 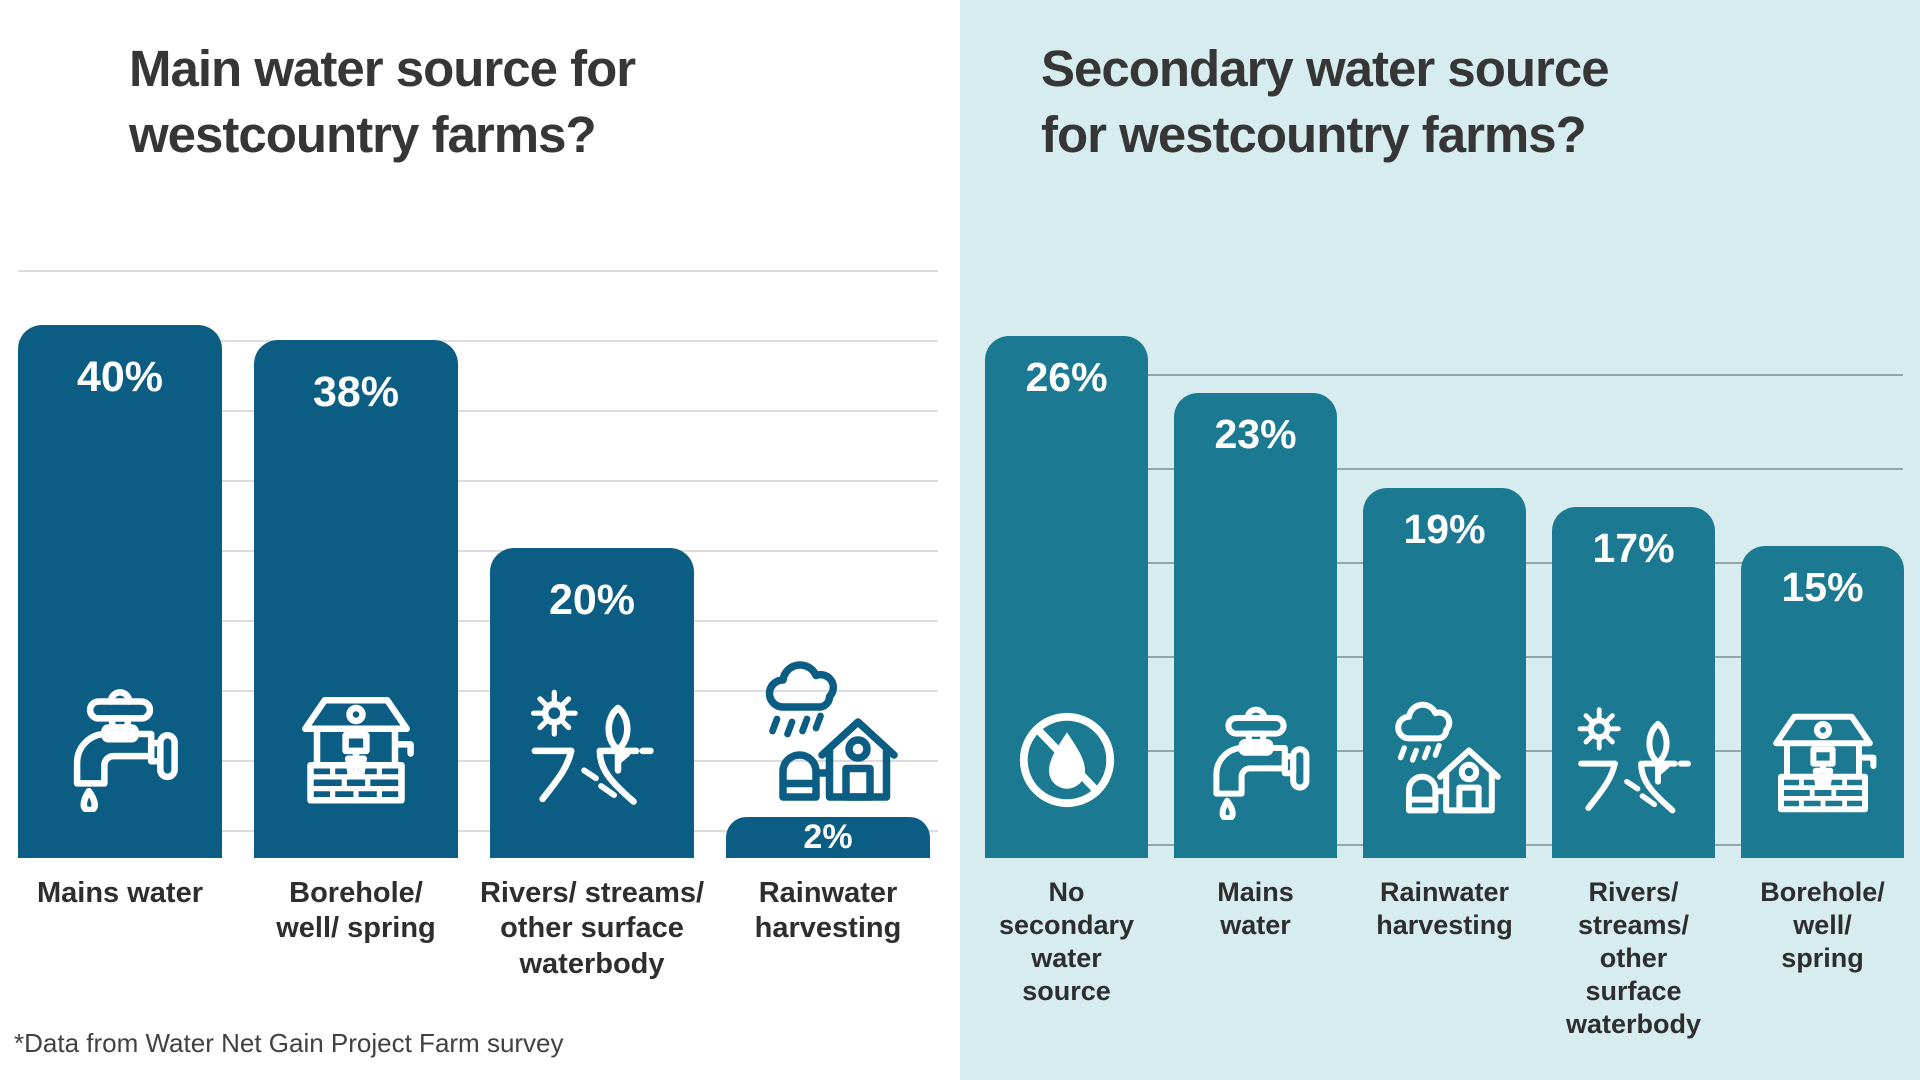 What do you see at coordinates (356, 392) in the screenshot?
I see `value-label: 38%` at bounding box center [356, 392].